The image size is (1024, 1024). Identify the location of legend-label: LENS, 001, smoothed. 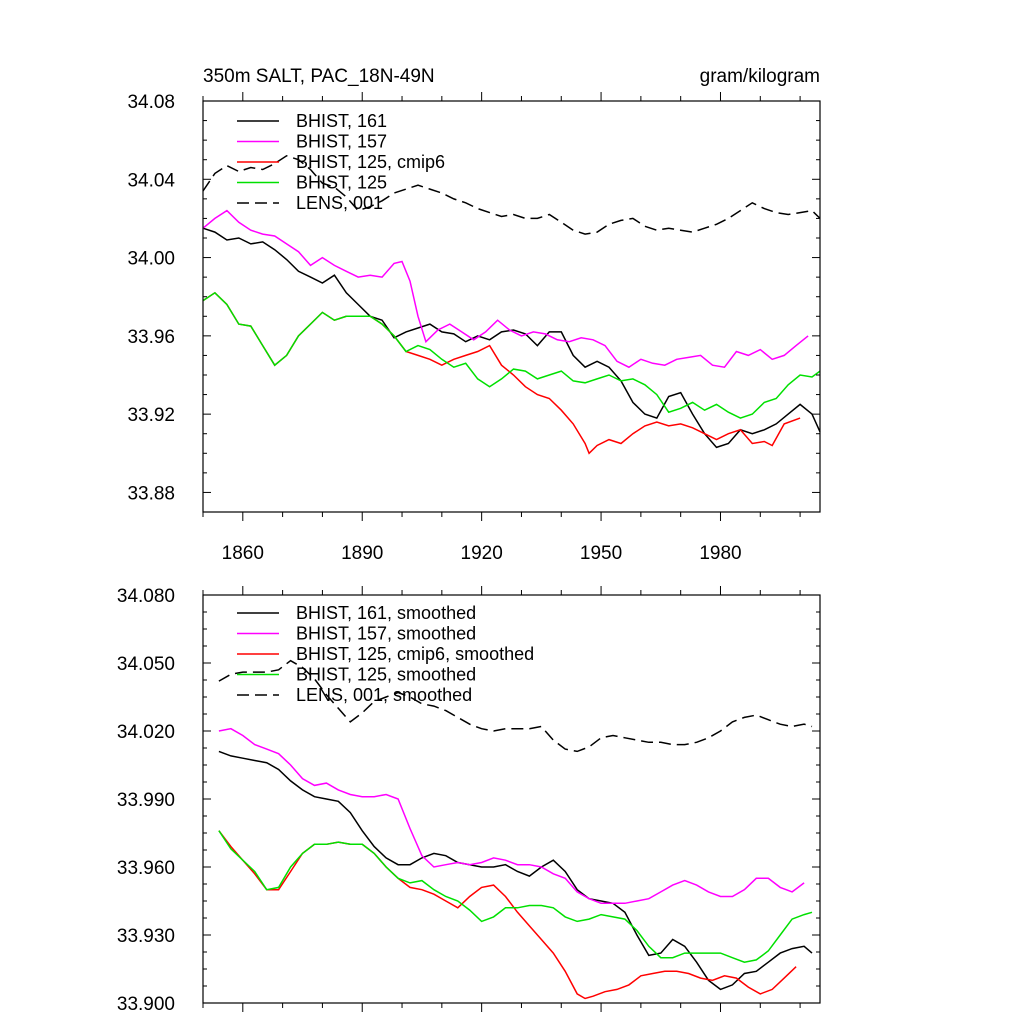
(384, 695).